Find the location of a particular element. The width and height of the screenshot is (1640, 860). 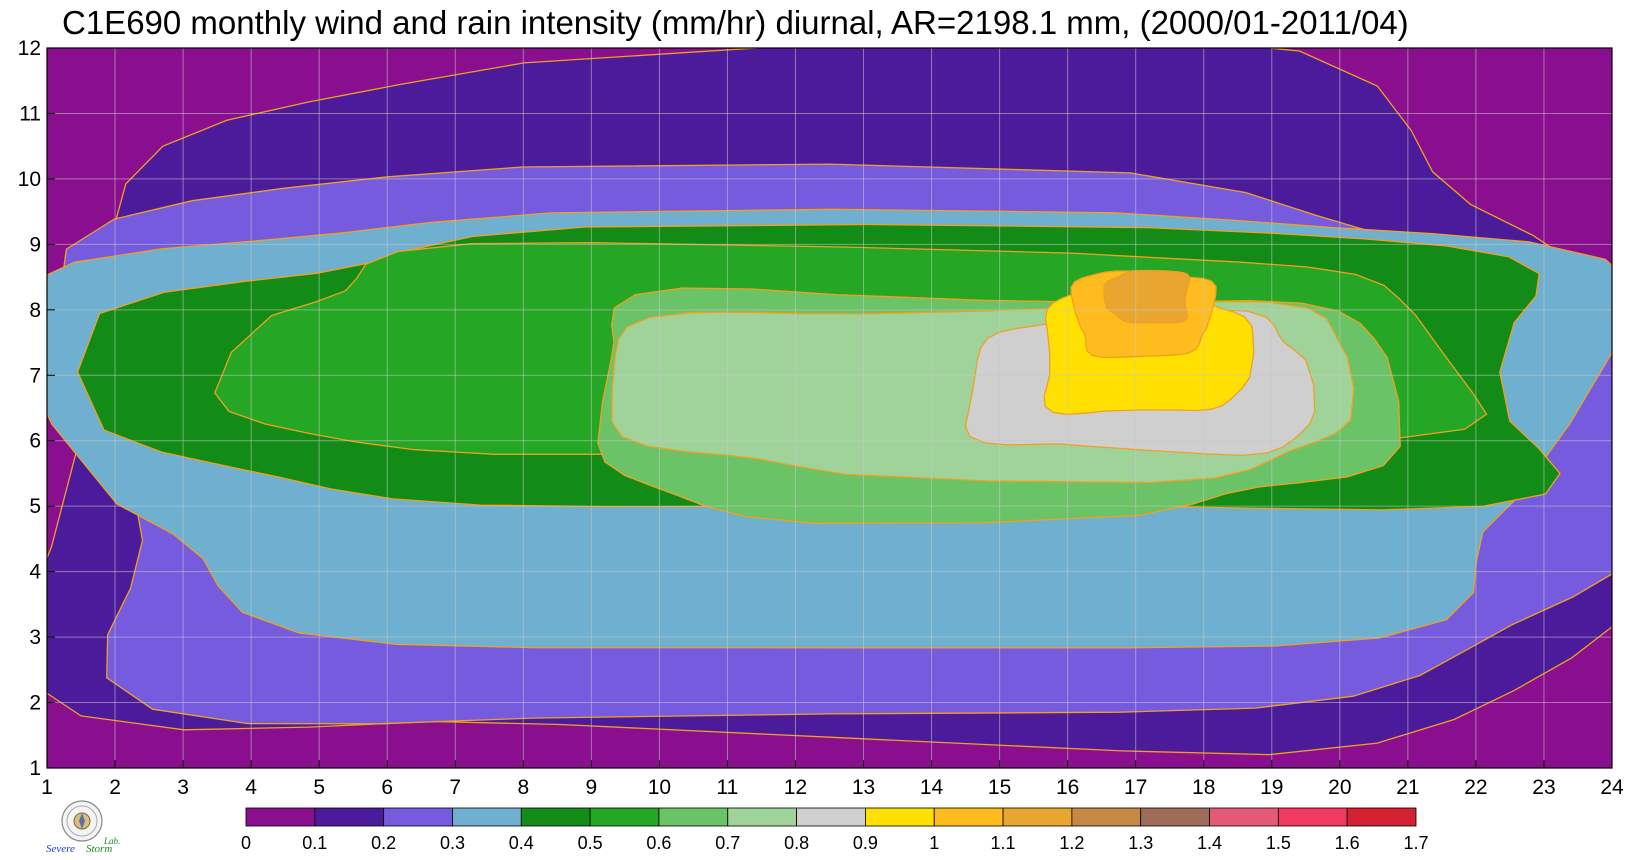

x-tick-label: 12 is located at coordinates (795, 787).